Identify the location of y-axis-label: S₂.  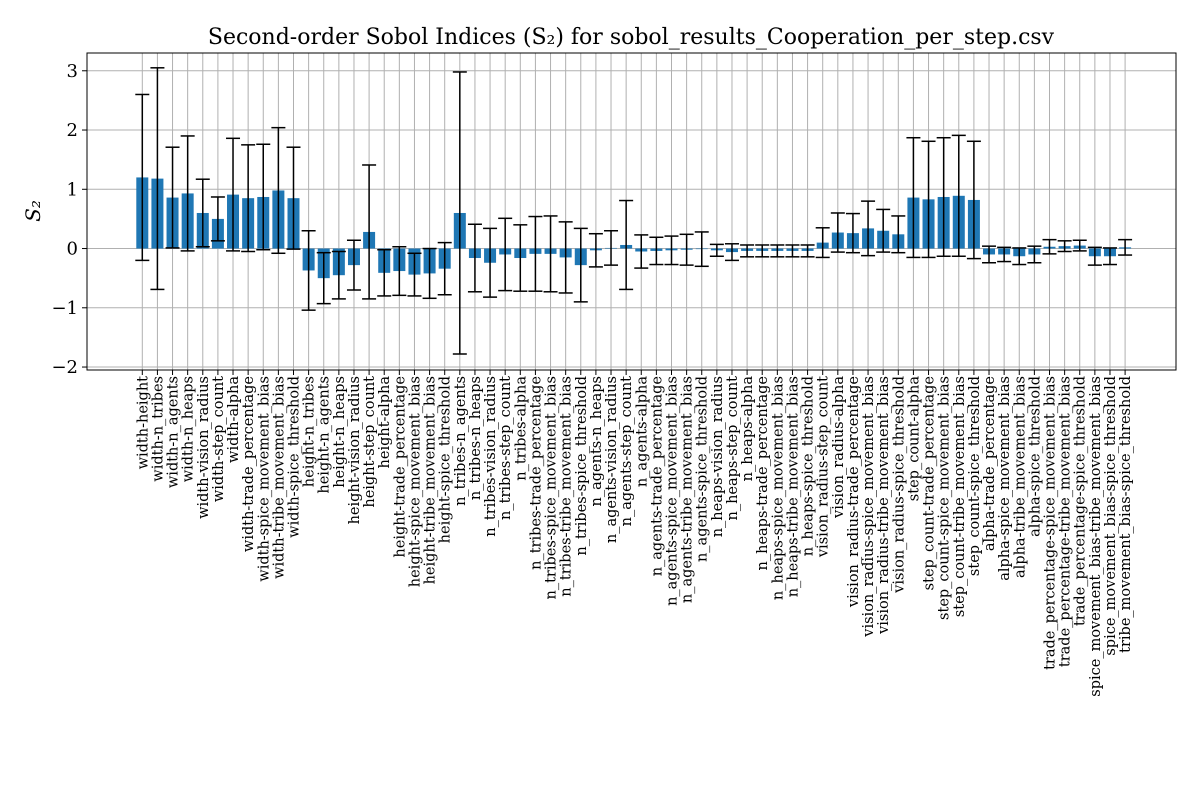
(33, 211).